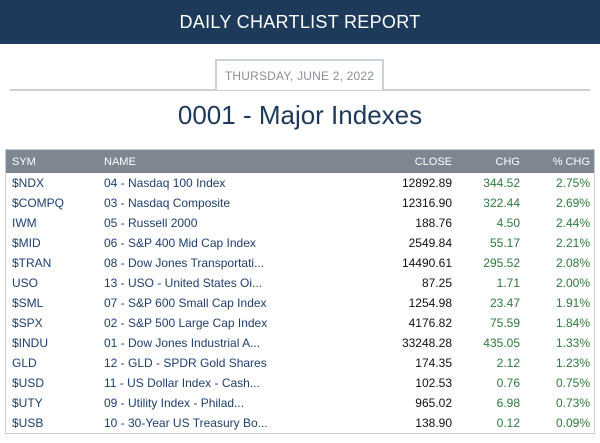 The width and height of the screenshot is (600, 443). What do you see at coordinates (426, 263) in the screenshot?
I see `close-value: 14490.61` at bounding box center [426, 263].